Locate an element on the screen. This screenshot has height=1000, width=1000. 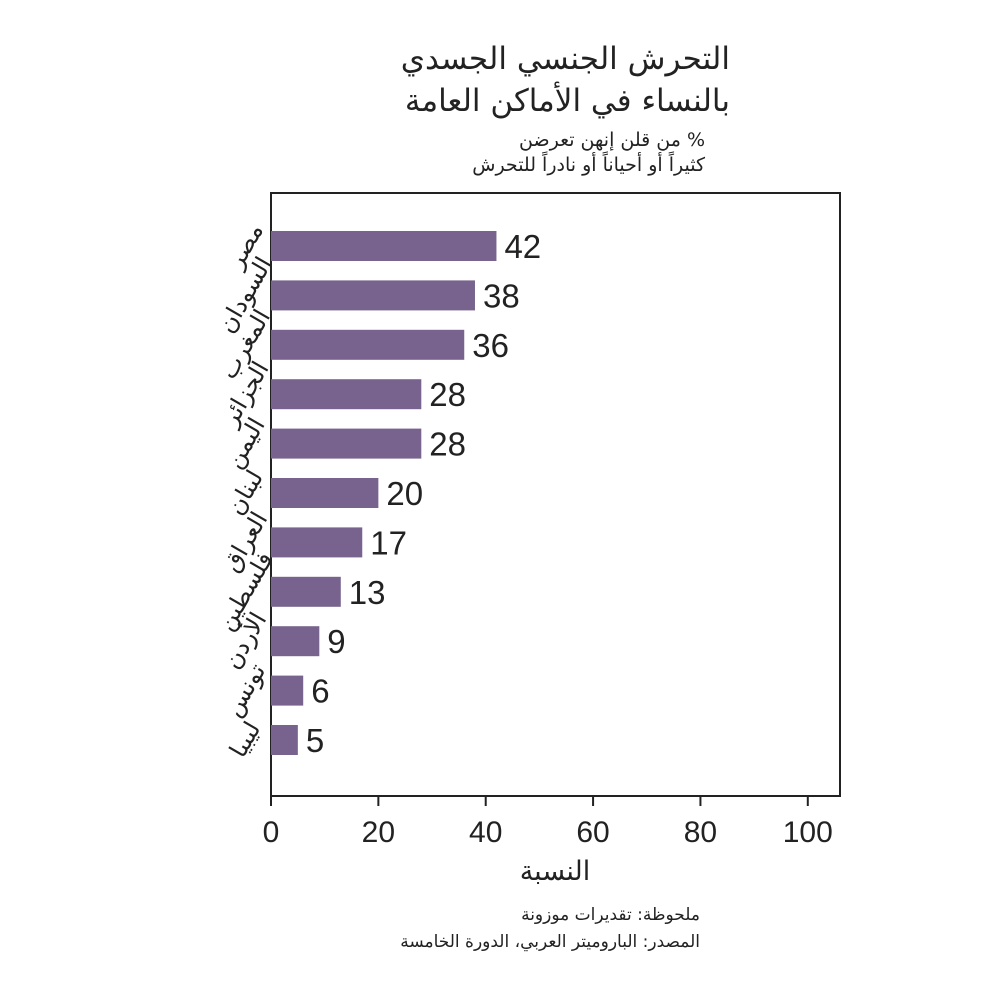
chart-subtitle-line-1: % من قلن إنهن تعرضن is located at coordinates (611, 140).